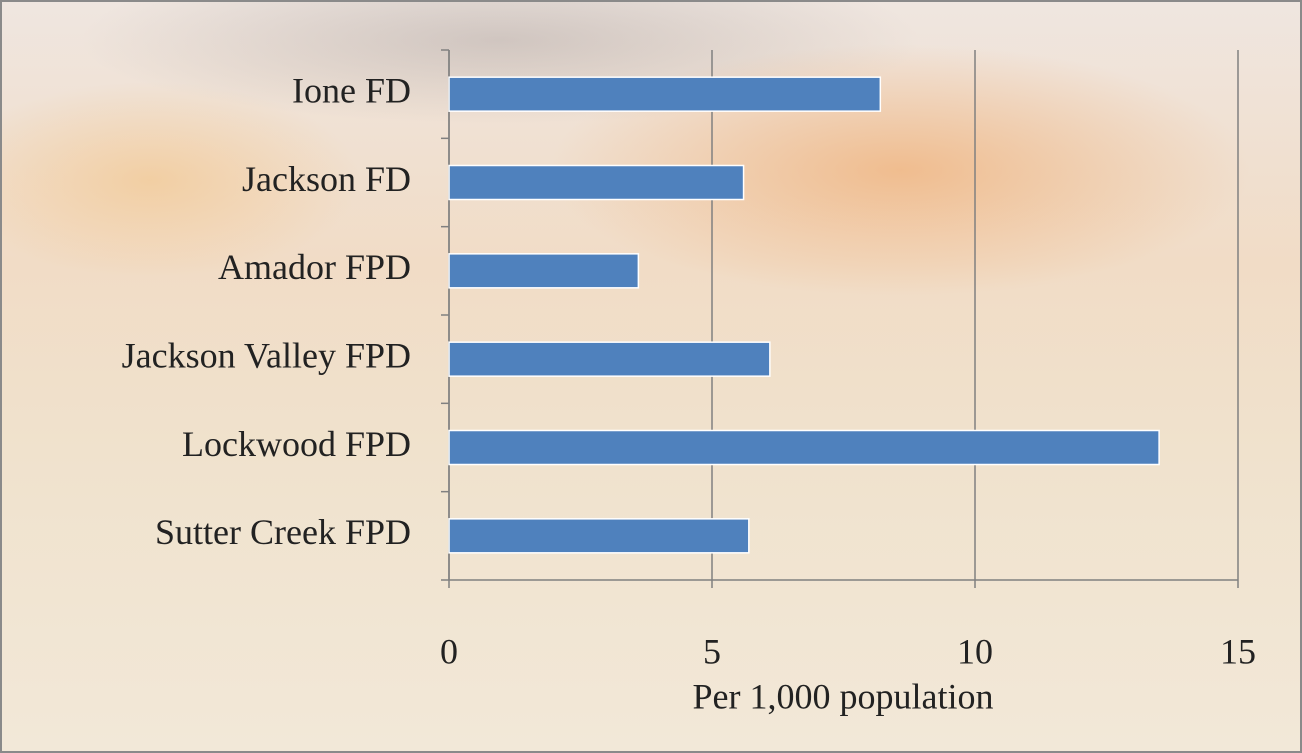  Describe the element at coordinates (314, 267) in the screenshot. I see `y-tick-label: Amador FPD` at that location.